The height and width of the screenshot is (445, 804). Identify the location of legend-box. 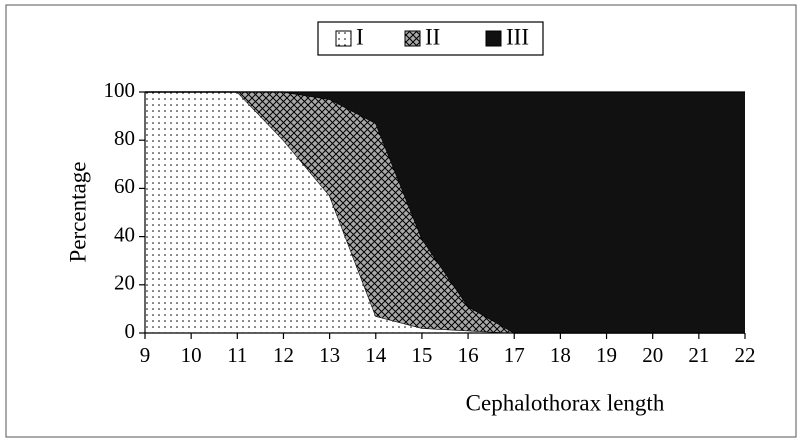
(430, 38).